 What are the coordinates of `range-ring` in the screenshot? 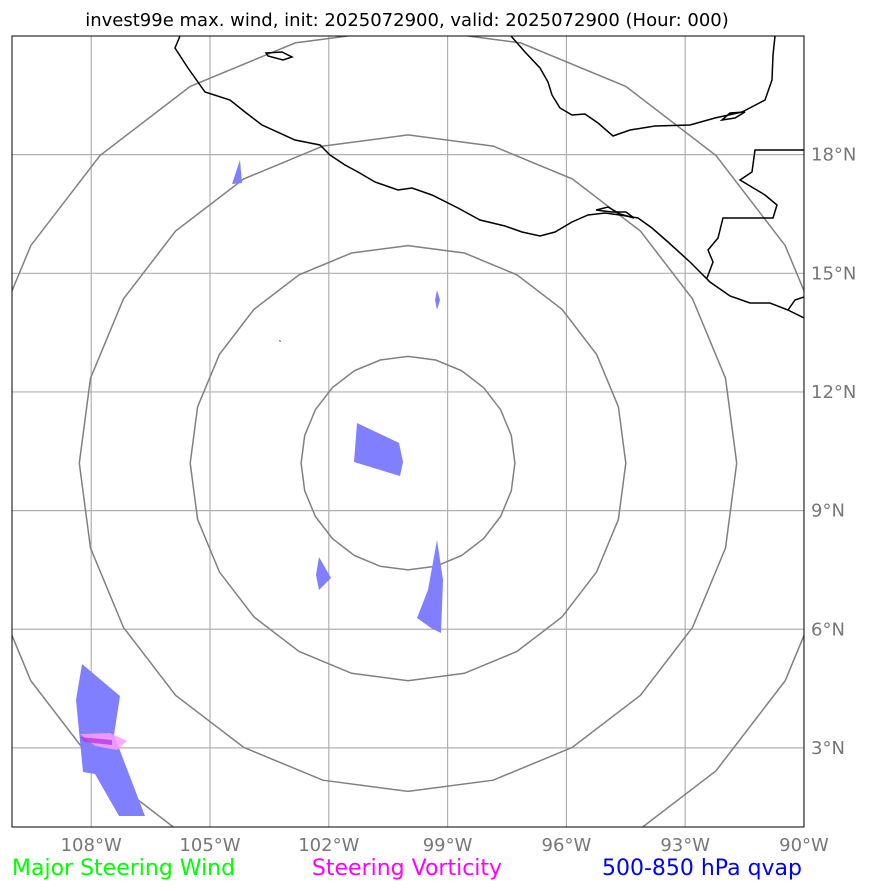 It's located at (408, 463).